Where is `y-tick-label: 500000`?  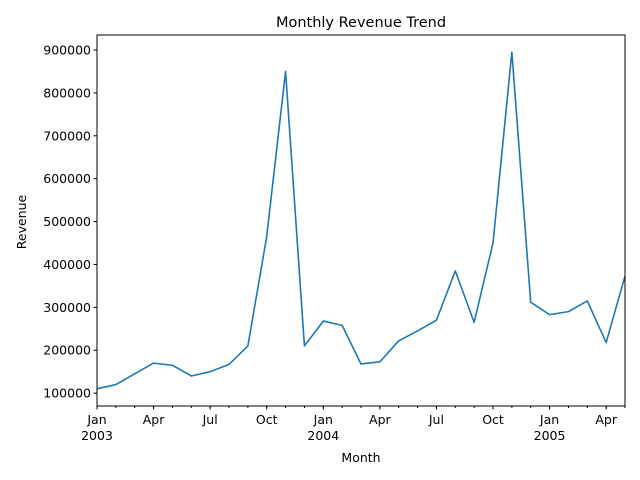
y-tick-label: 500000 is located at coordinates (67, 221).